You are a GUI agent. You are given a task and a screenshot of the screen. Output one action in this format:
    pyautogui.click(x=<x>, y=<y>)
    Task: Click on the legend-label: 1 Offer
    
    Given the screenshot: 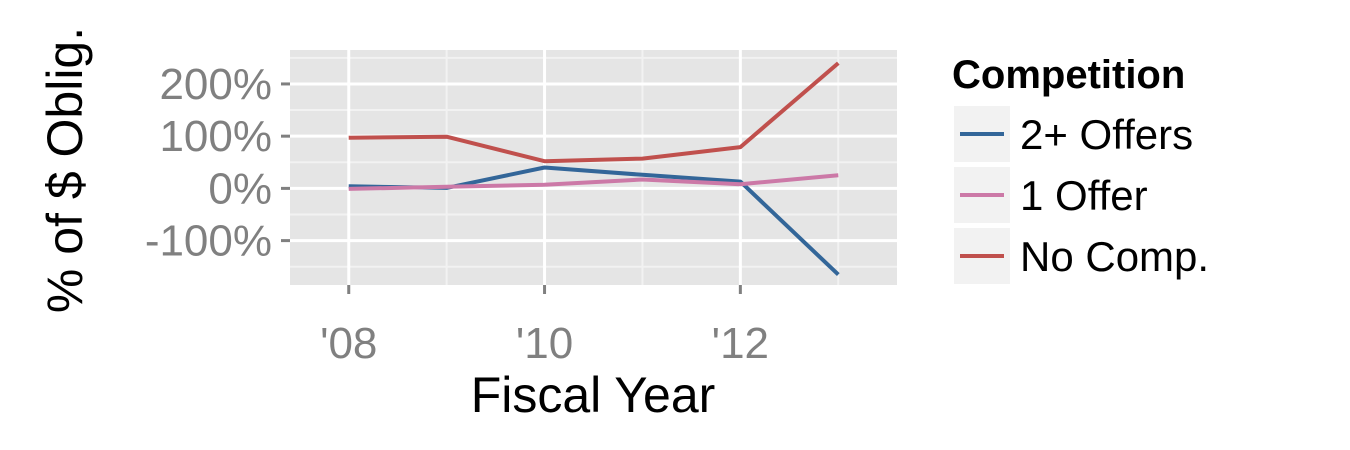 What is the action you would take?
    pyautogui.click(x=1084, y=195)
    